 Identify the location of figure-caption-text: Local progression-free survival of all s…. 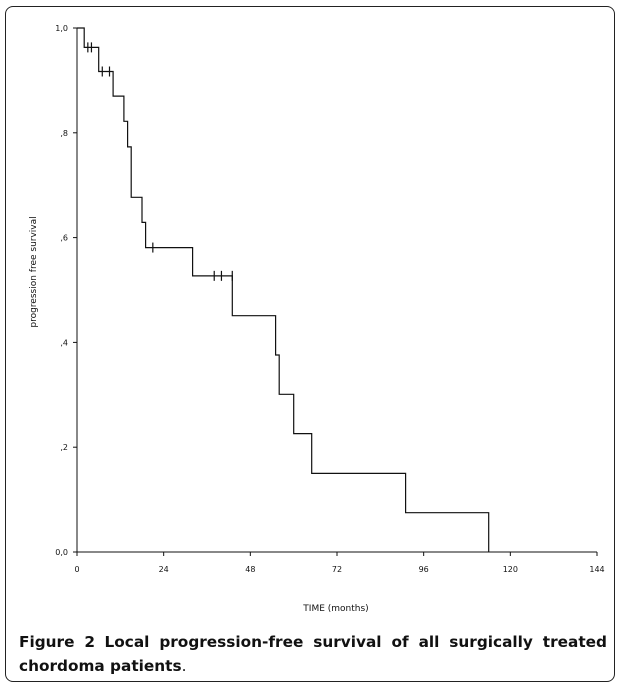
(313, 654).